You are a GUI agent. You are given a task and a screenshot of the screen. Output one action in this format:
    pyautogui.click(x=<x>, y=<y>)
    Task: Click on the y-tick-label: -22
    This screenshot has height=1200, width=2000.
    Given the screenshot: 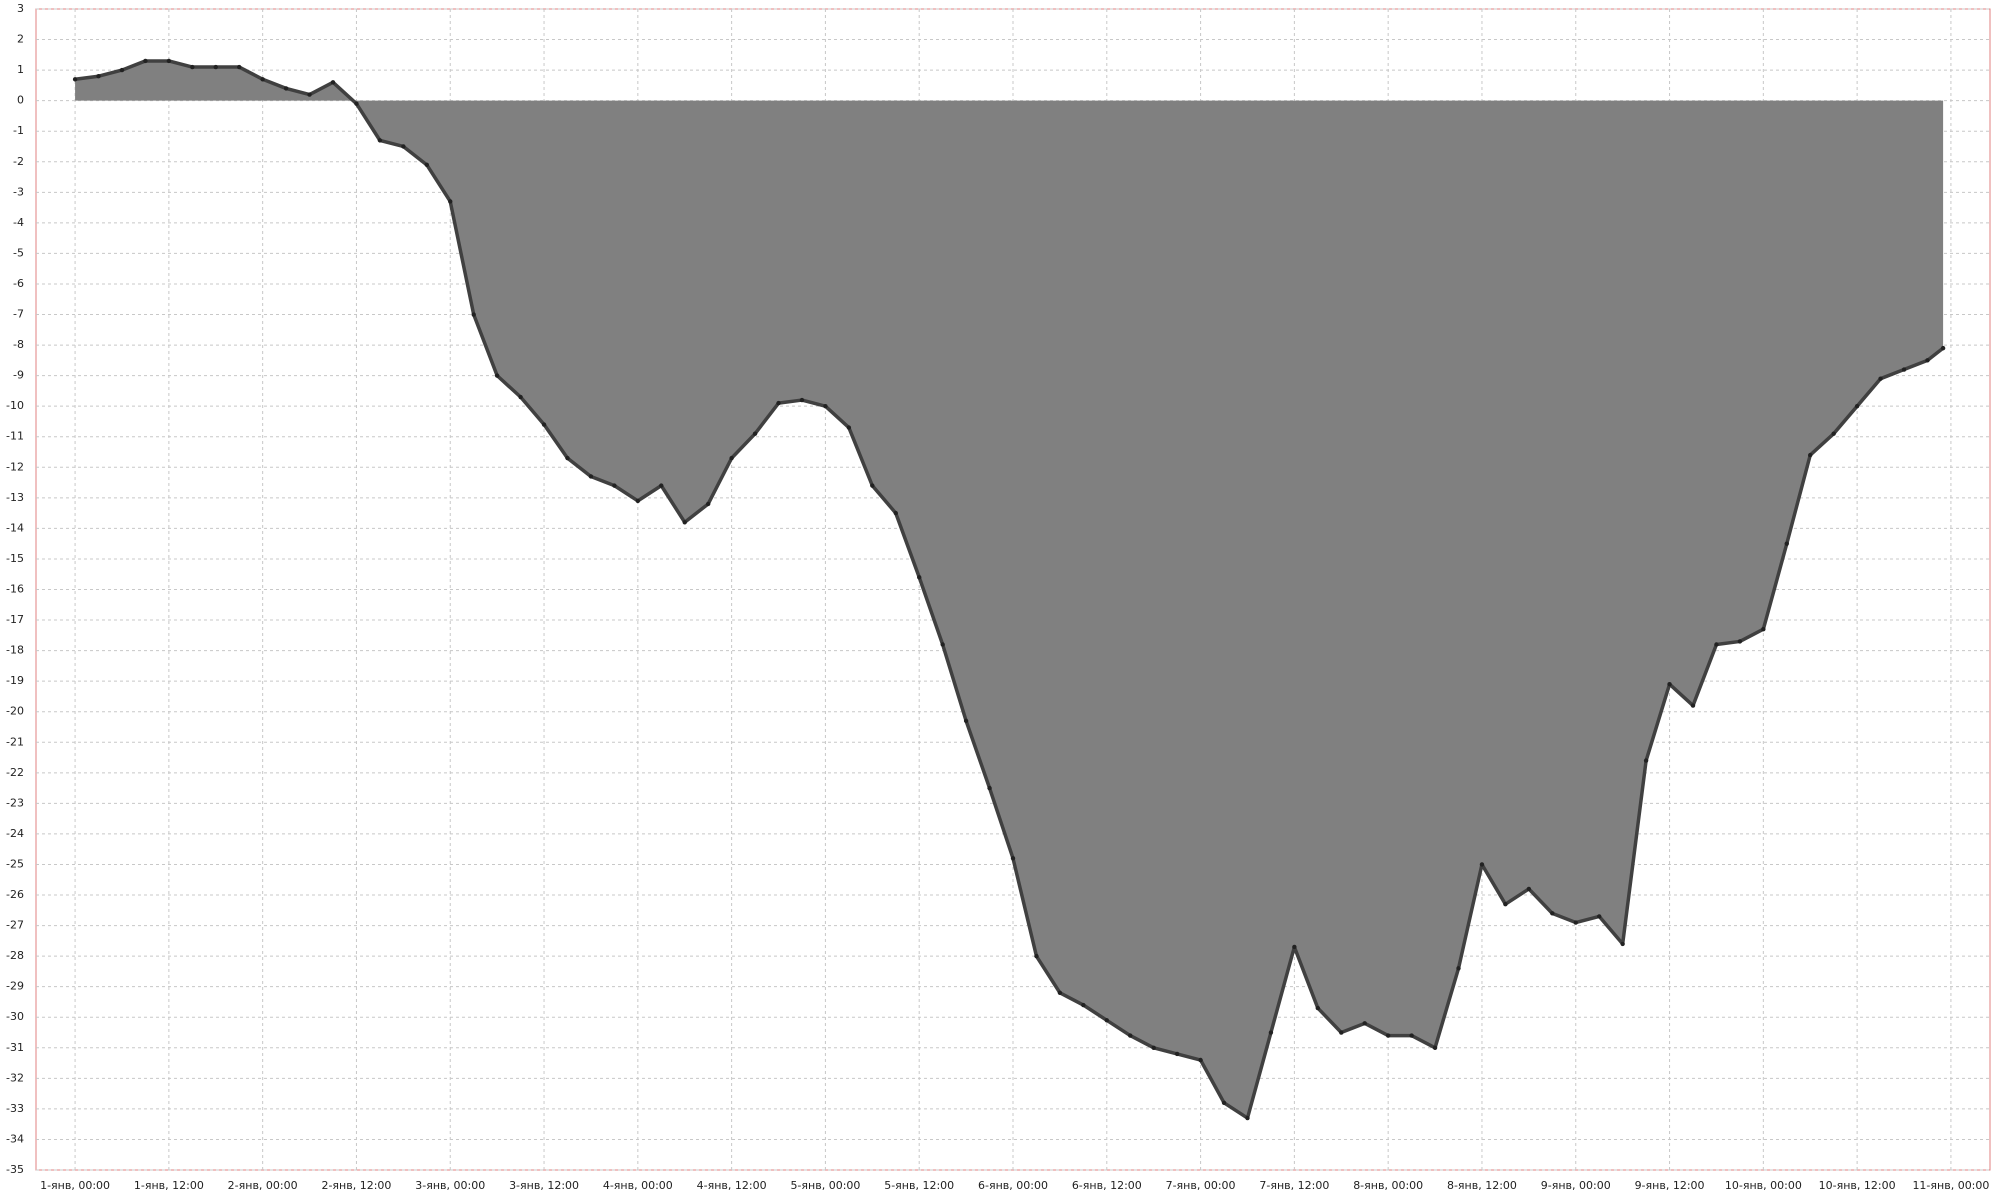 What is the action you would take?
    pyautogui.click(x=15, y=772)
    